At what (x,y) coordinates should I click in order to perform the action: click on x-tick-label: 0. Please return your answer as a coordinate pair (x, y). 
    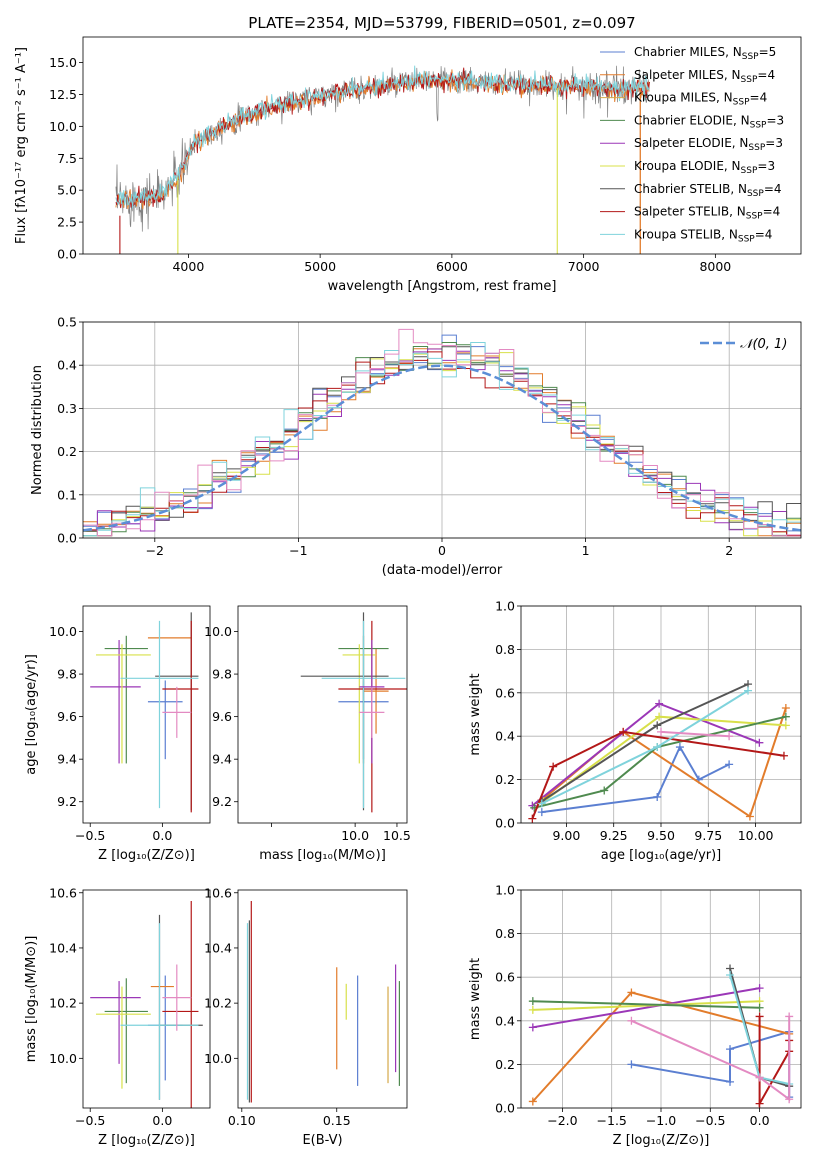
    Looking at the image, I should click on (442, 550).